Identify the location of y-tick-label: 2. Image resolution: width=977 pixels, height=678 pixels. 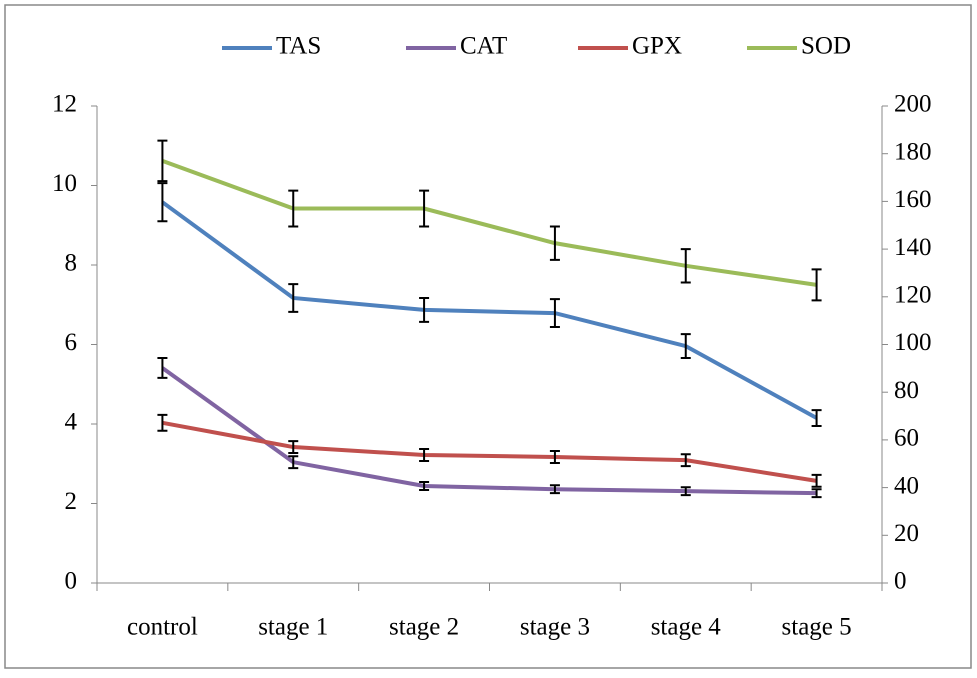
(71, 501).